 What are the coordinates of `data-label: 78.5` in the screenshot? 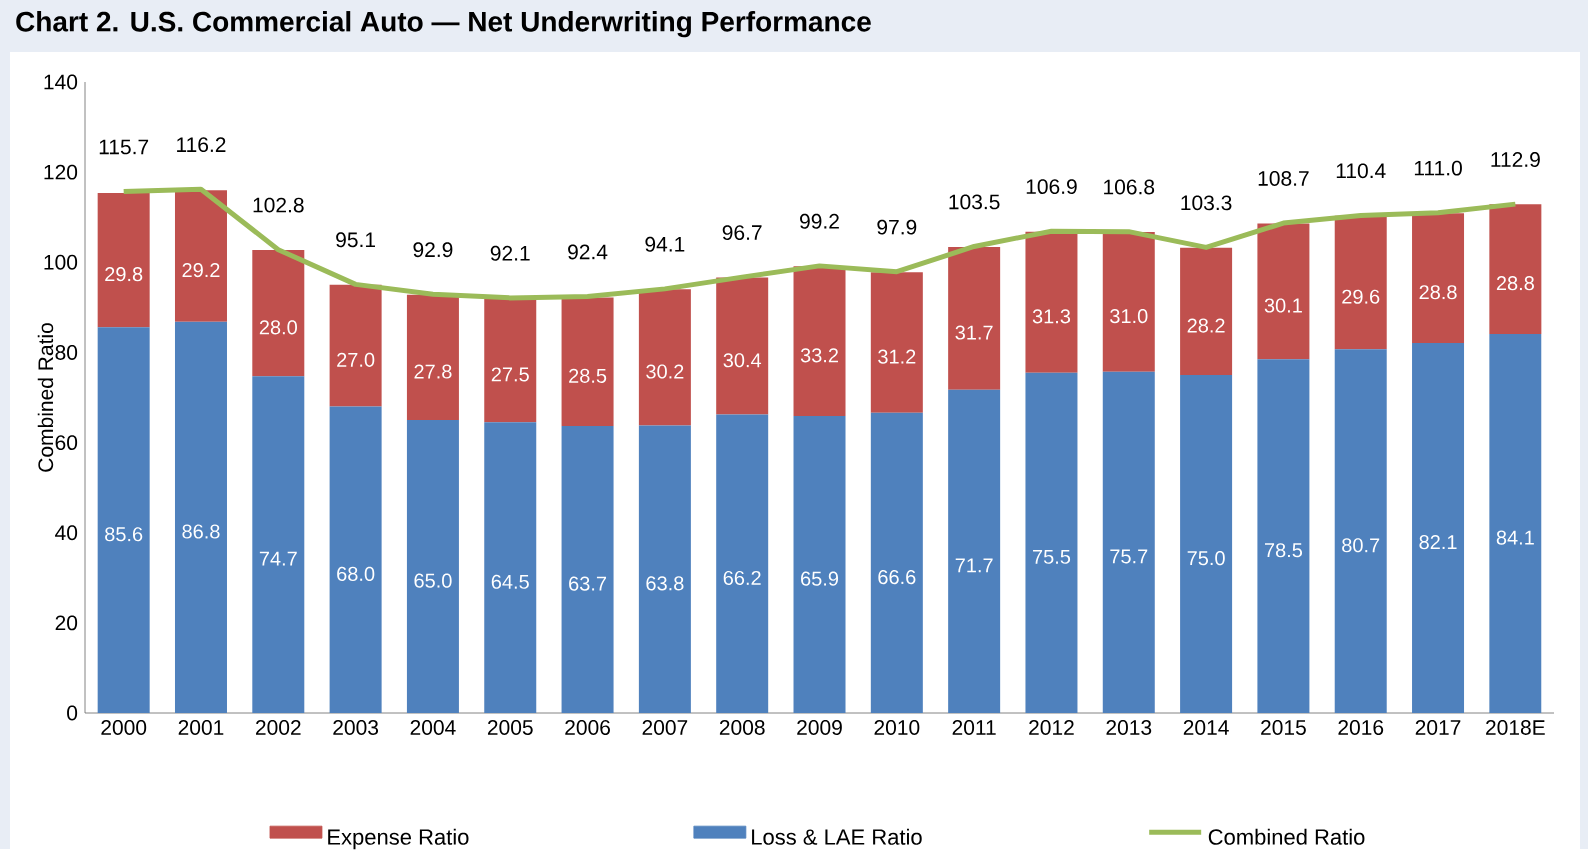 It's located at (1283, 550).